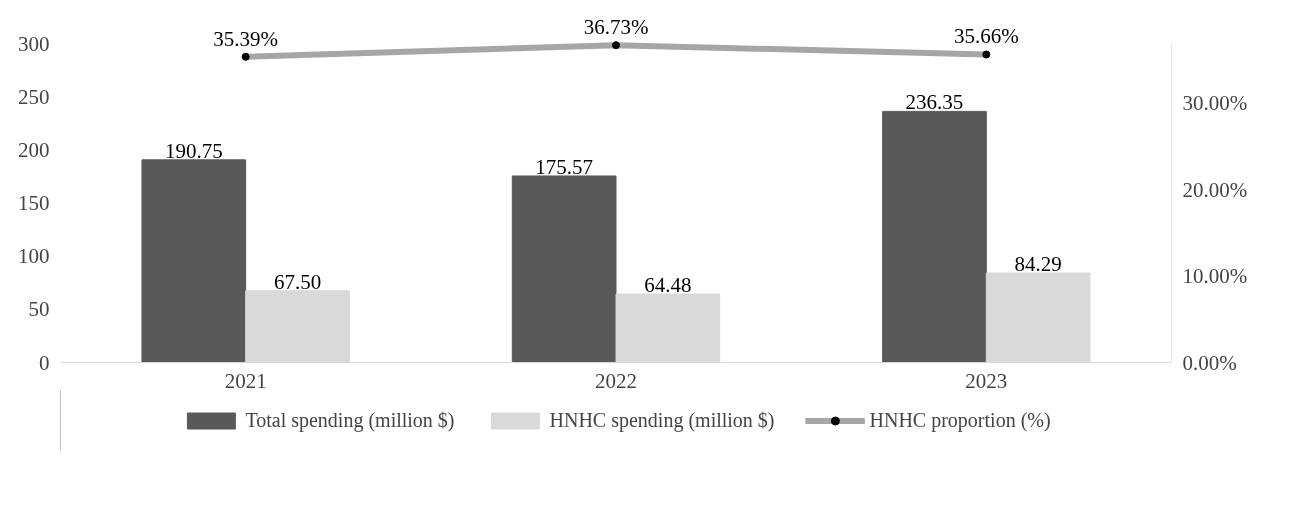  What do you see at coordinates (34, 43) in the screenshot?
I see `y-tick-label: 300` at bounding box center [34, 43].